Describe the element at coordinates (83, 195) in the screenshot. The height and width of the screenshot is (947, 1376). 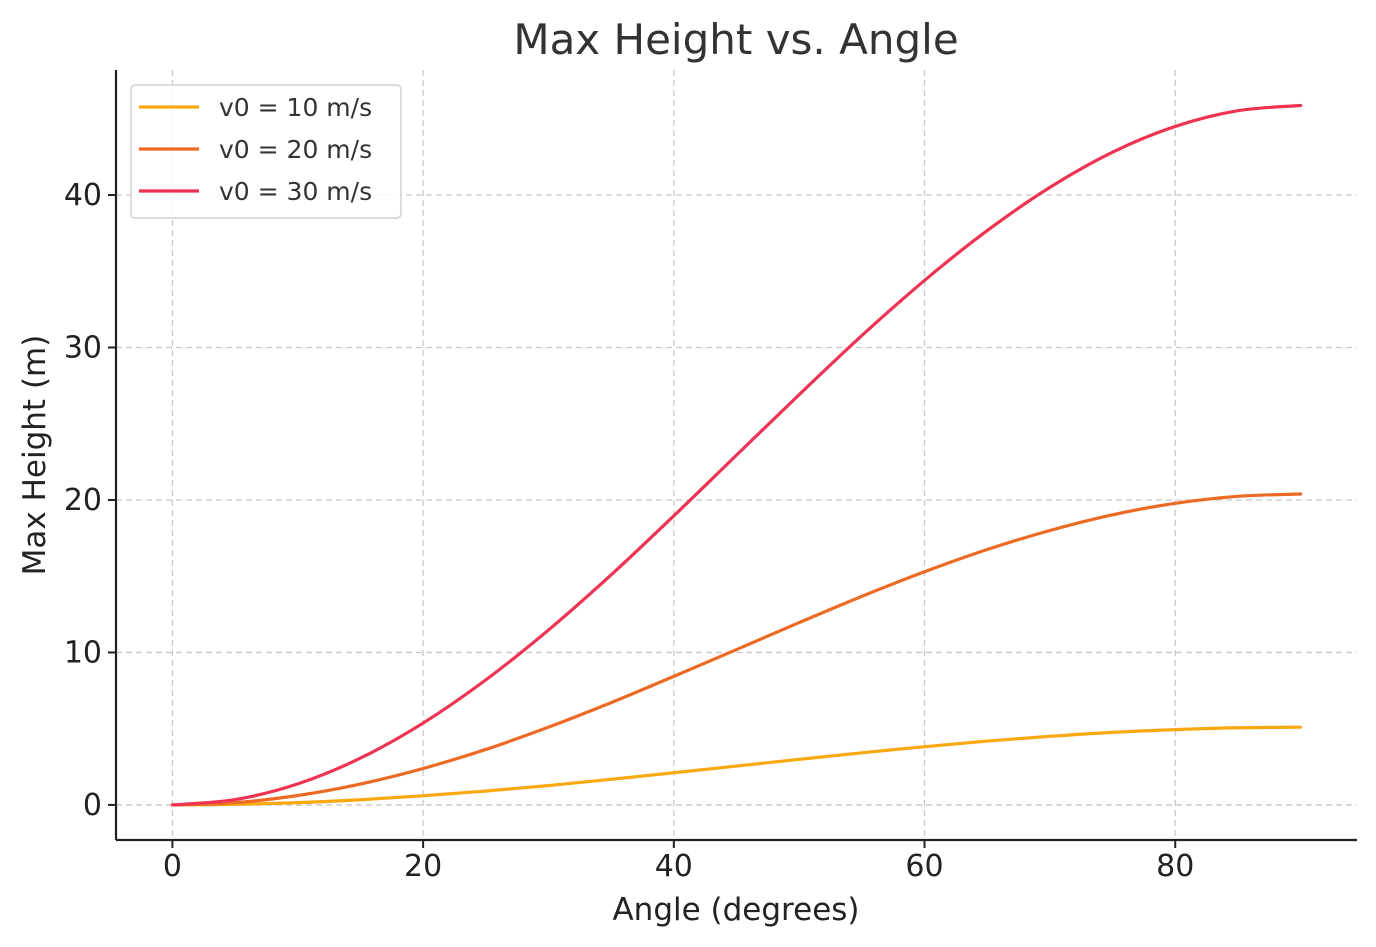
I see `y-tick-label: 40` at that location.